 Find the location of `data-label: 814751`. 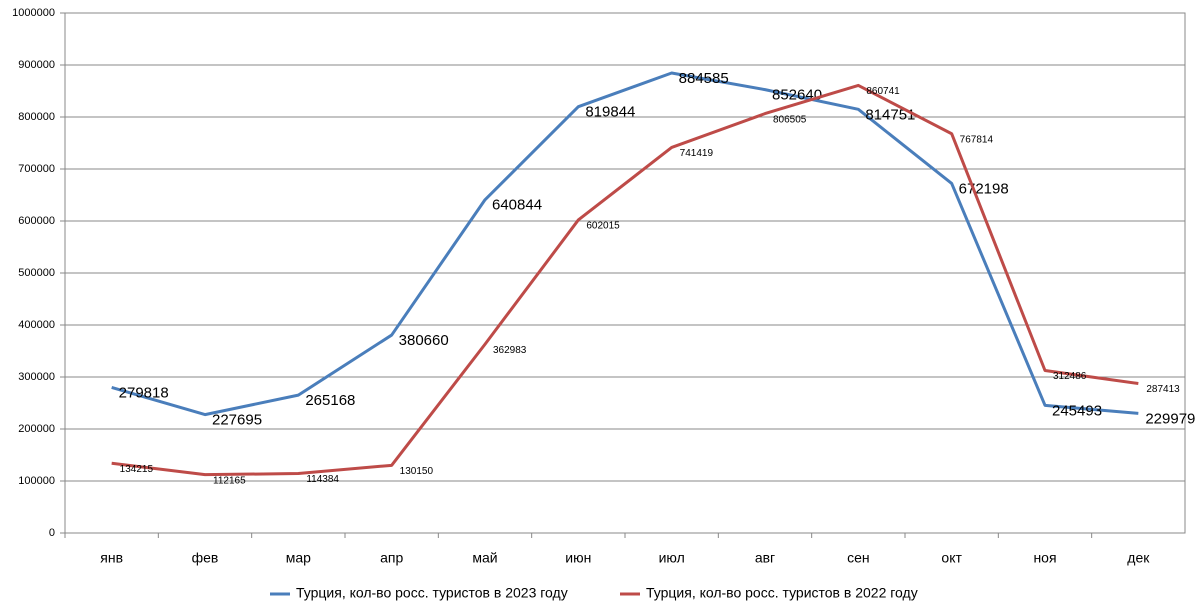

data-label: 814751 is located at coordinates (890, 114).